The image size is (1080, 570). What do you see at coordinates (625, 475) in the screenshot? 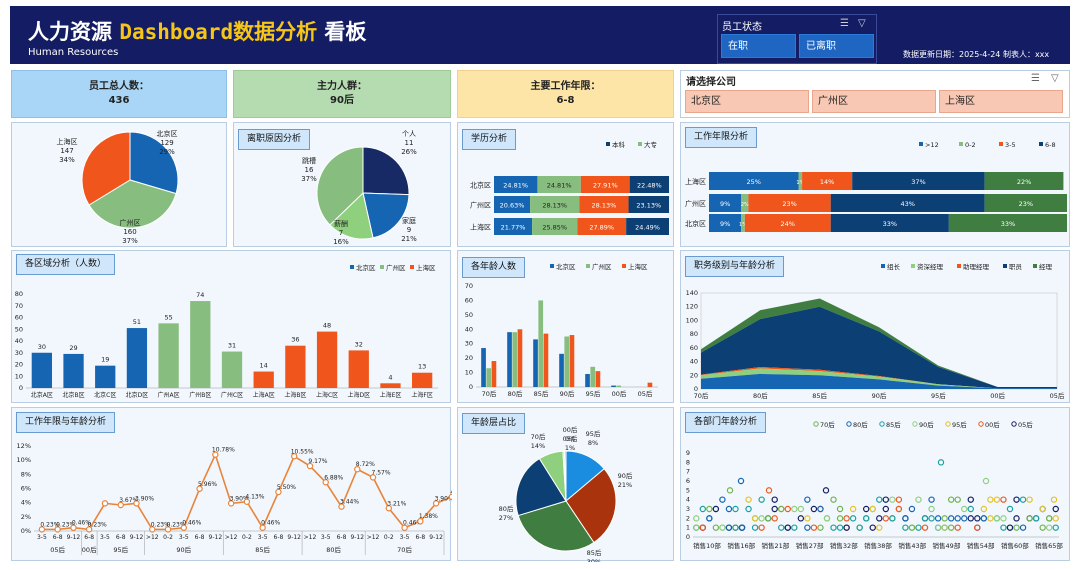
I see `age-pie-label: 90后` at bounding box center [625, 475].